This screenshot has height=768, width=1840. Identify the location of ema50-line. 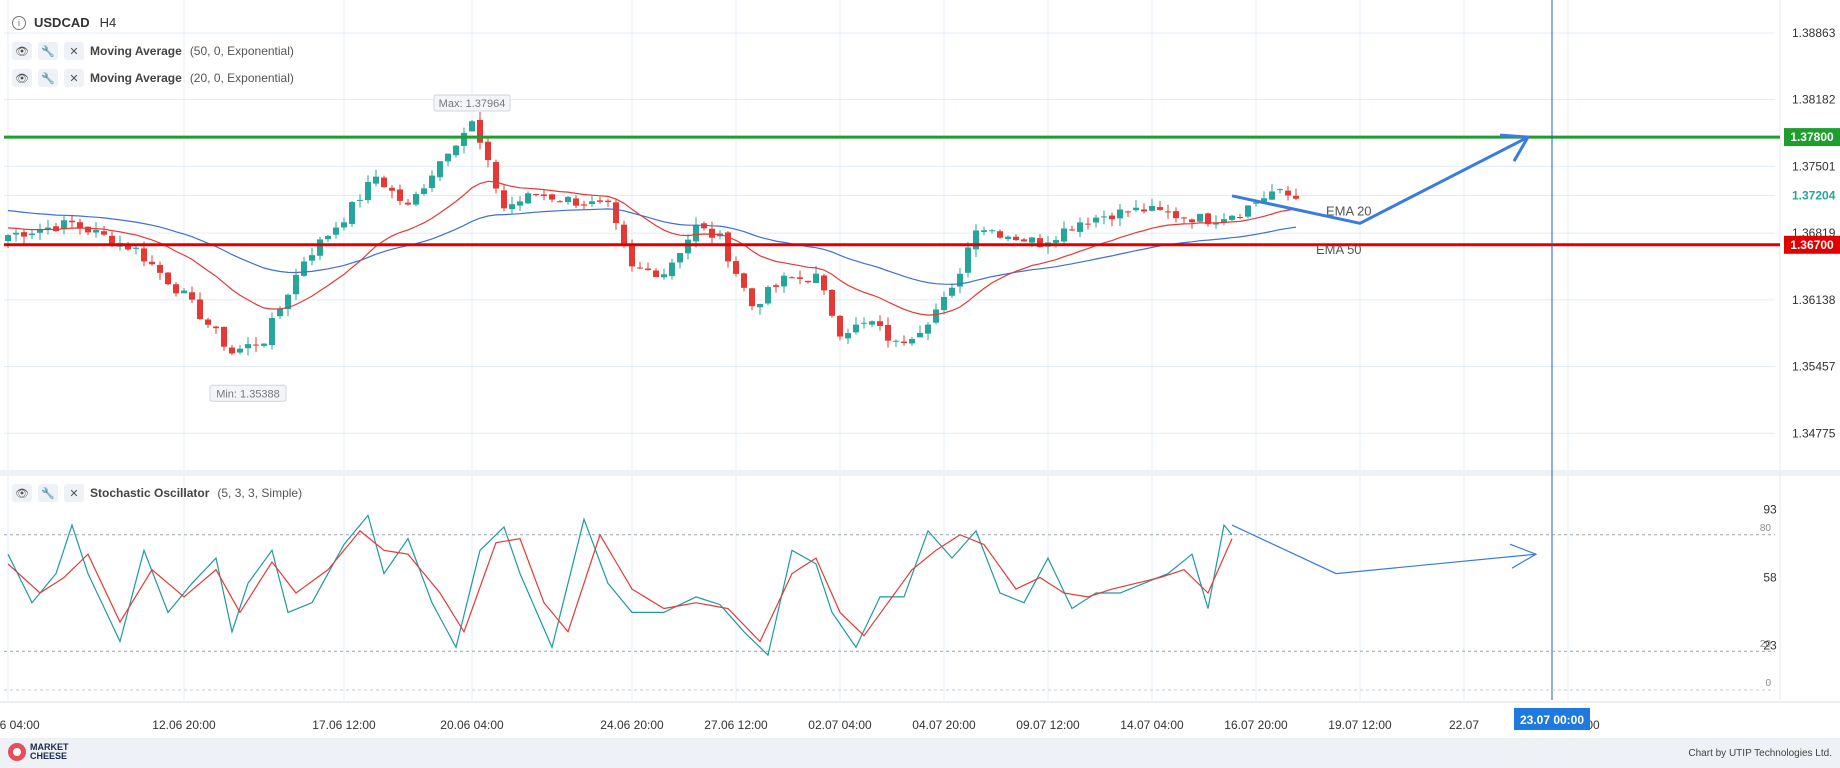
(652, 246).